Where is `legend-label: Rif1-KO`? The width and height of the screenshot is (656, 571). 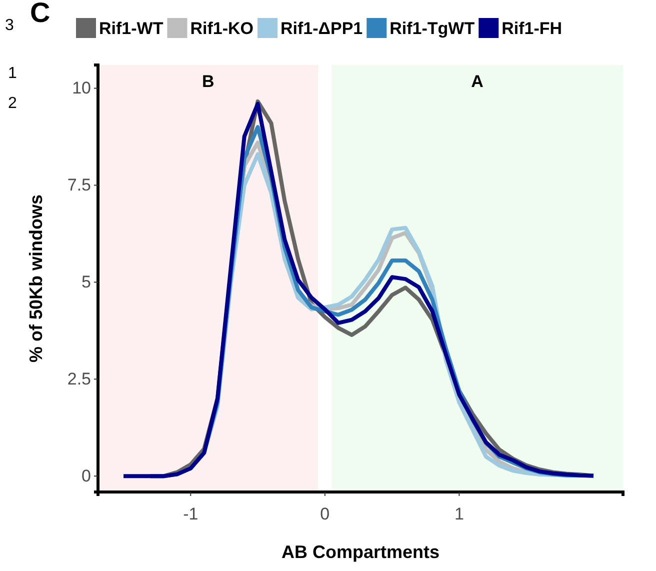 legend-label: Rif1-KO is located at coordinates (222, 28).